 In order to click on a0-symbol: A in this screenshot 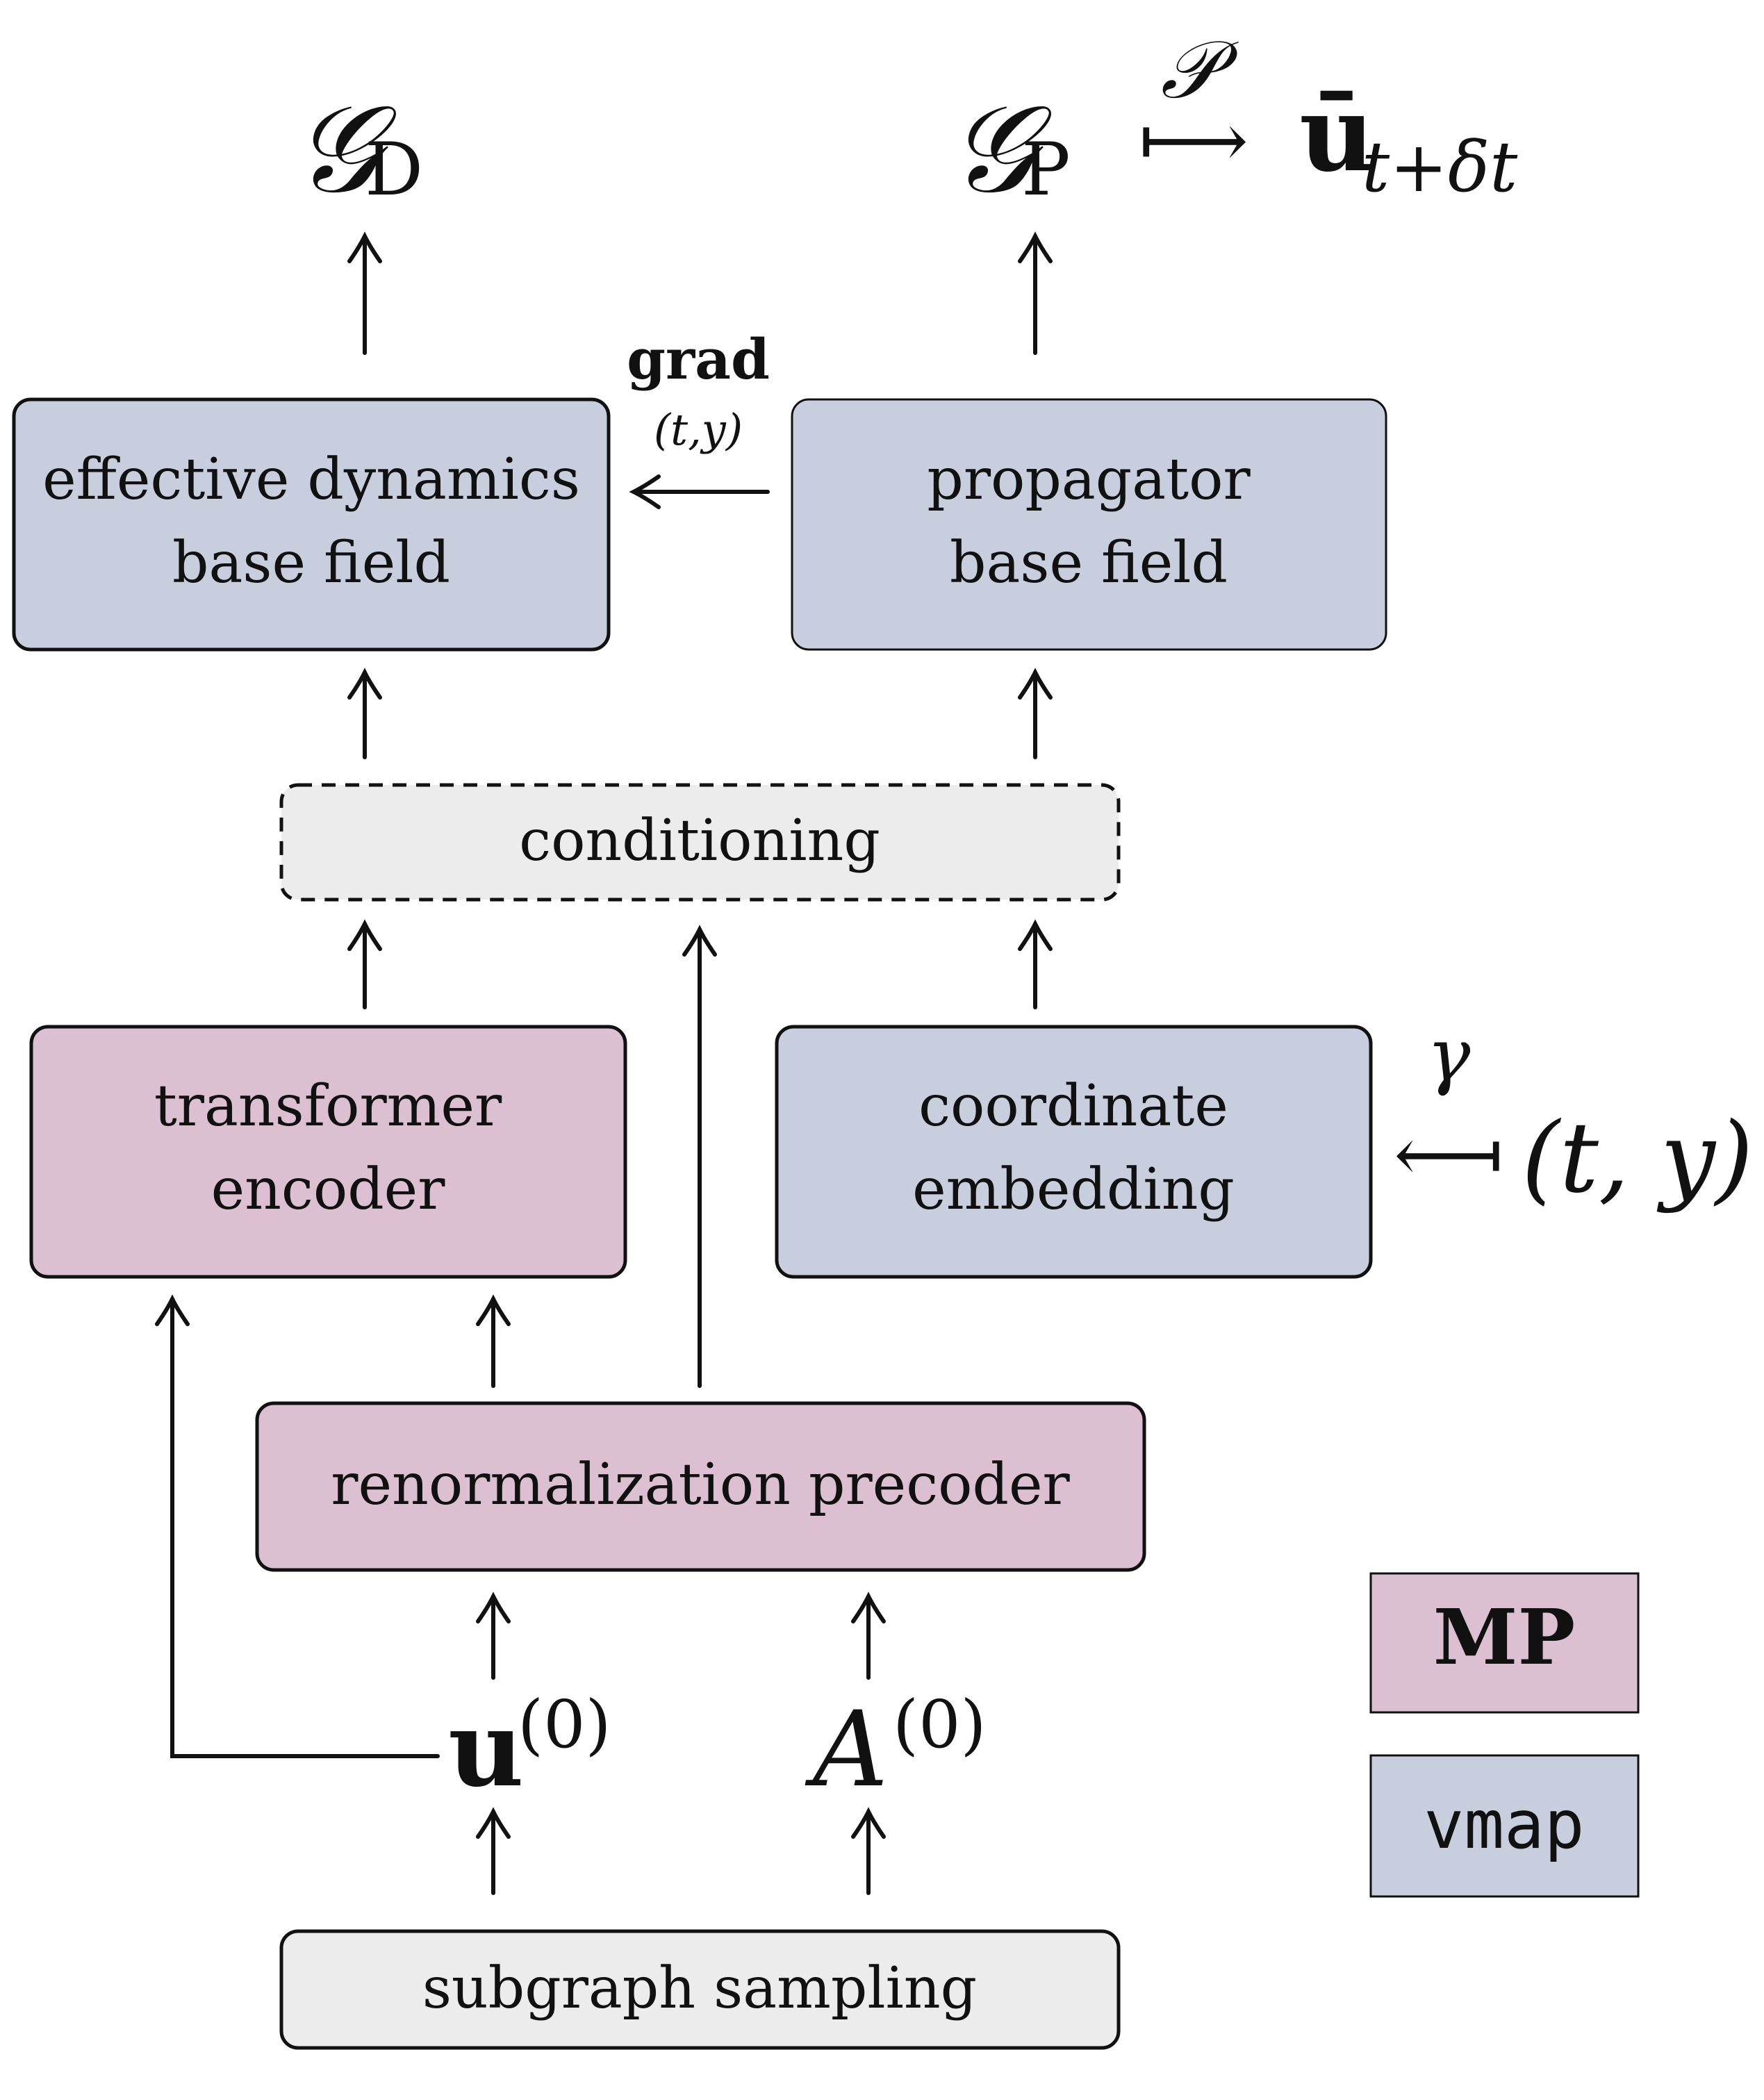, I will do `click(847, 1749)`.